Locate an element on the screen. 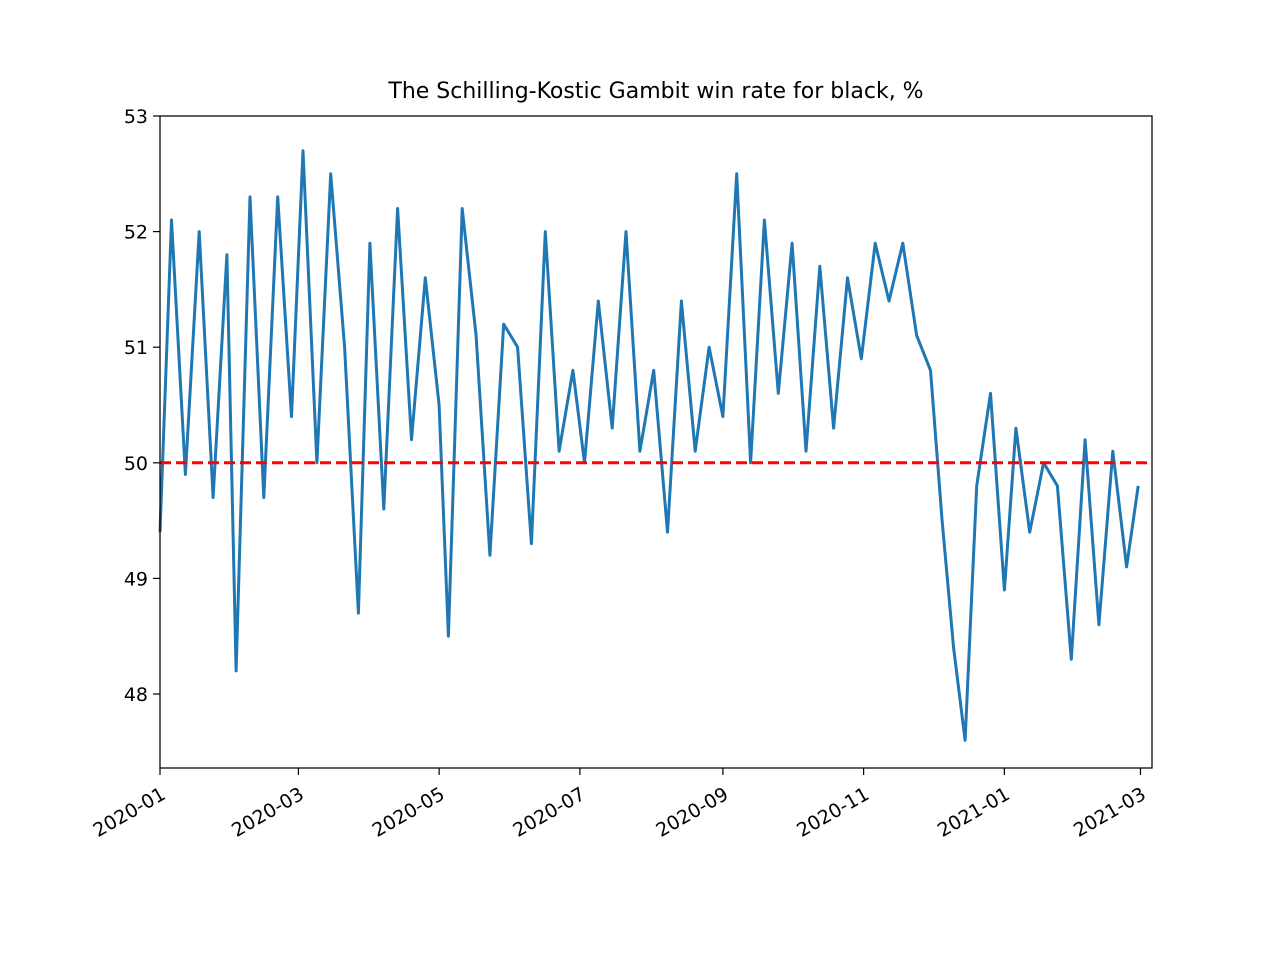 The width and height of the screenshot is (1280, 960). y-axis: 48 49 50 51 52 53 is located at coordinates (142, 406).